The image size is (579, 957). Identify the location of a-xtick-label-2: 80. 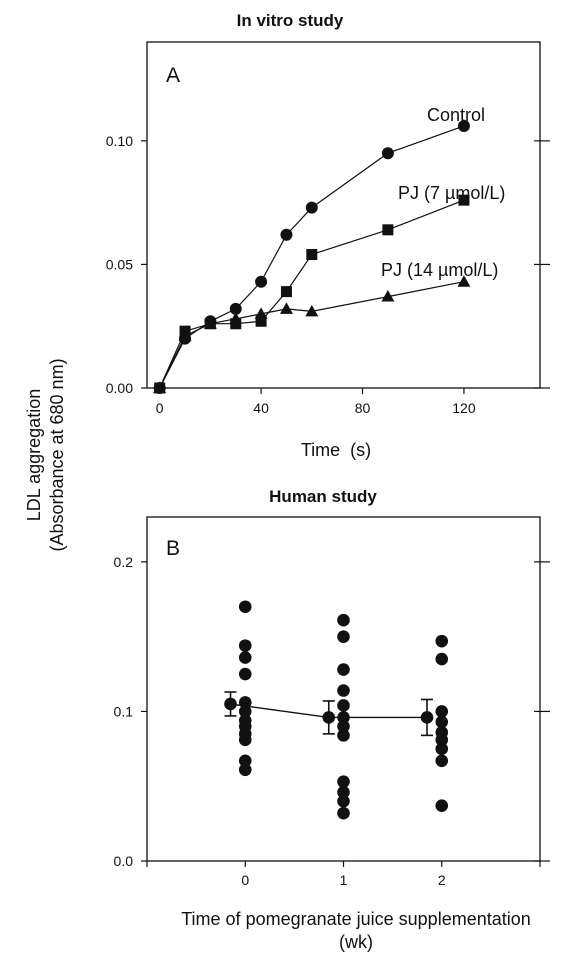
(363, 408).